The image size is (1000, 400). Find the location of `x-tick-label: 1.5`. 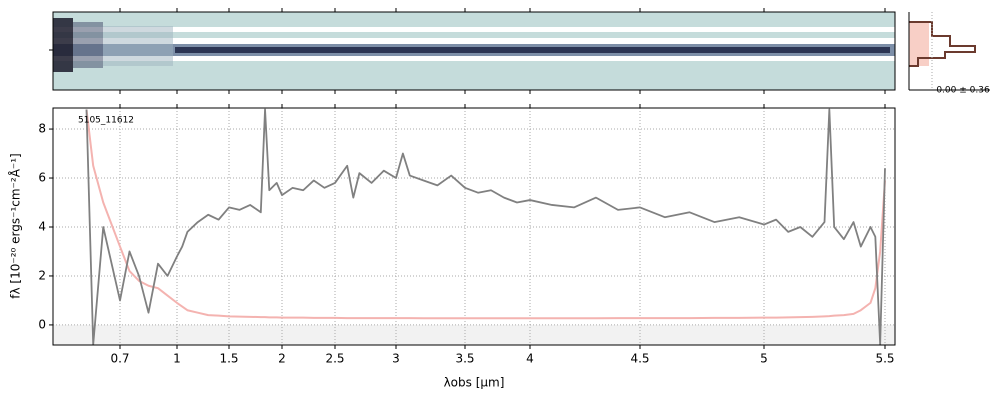

x-tick-label: 1.5 is located at coordinates (228, 359).